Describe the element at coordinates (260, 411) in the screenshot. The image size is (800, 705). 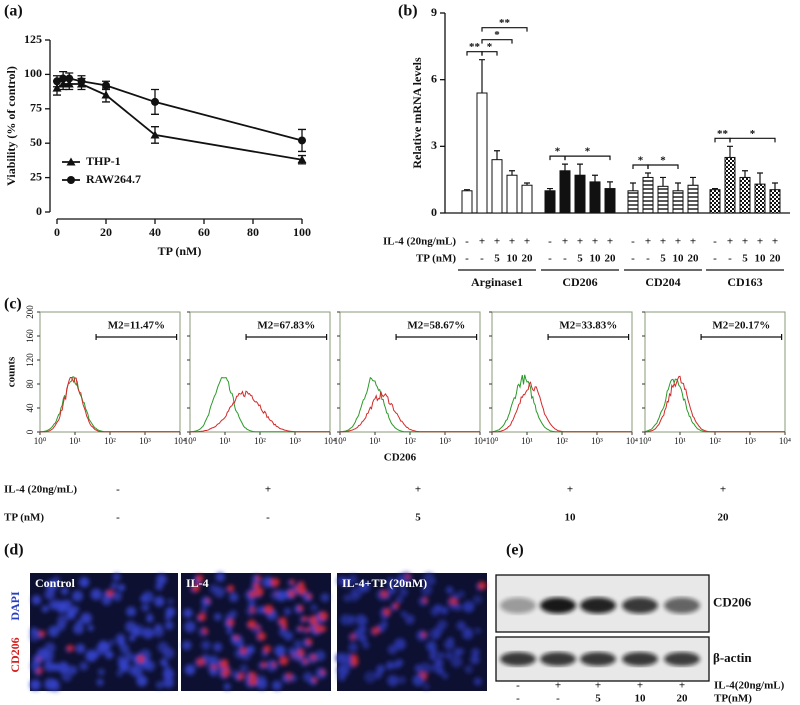
I see `histogram-curve` at that location.